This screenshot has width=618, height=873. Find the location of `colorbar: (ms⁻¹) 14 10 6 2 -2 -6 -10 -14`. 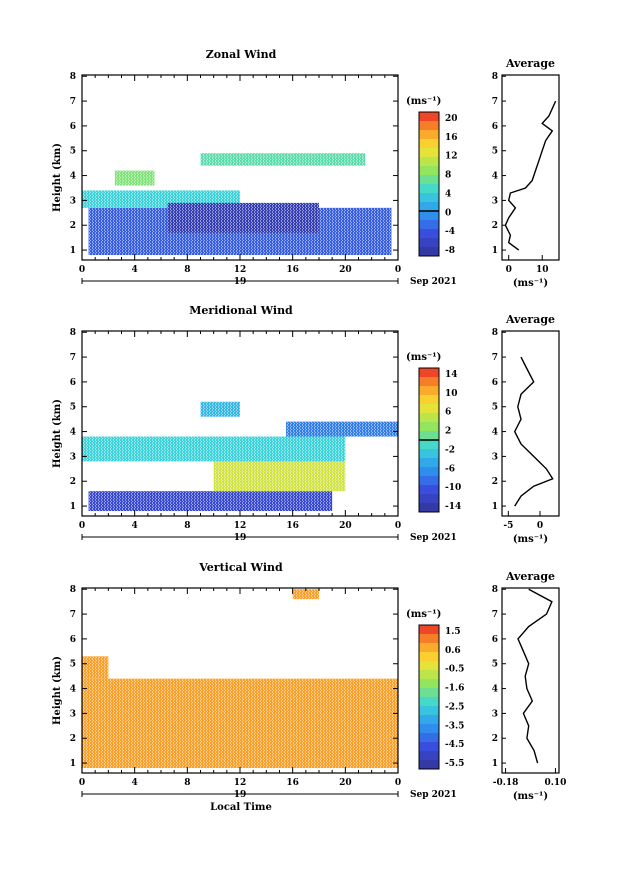

colorbar: (ms⁻¹) 14 10 6 2 -2 -6 -10 -14 is located at coordinates (433, 432).